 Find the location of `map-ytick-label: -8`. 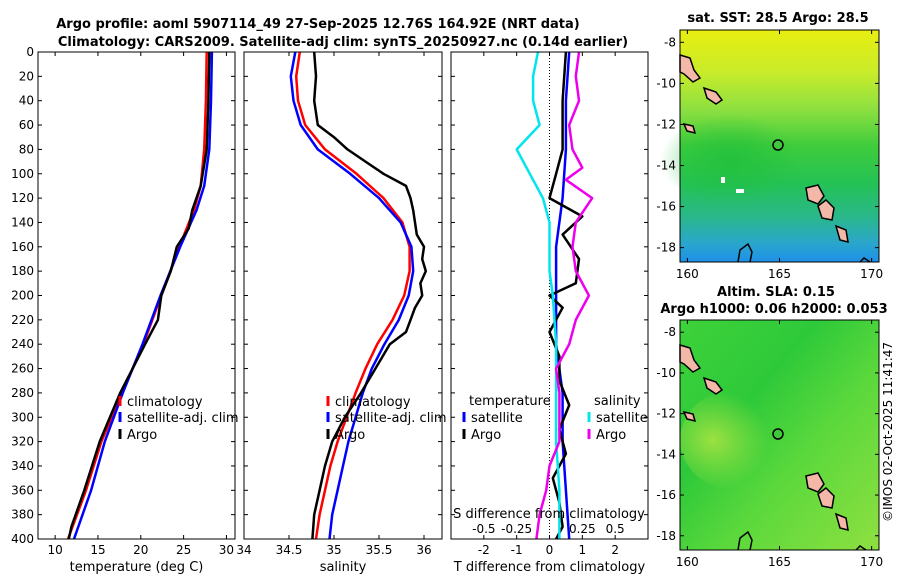

map-ytick-label: -8 is located at coordinates (670, 42).